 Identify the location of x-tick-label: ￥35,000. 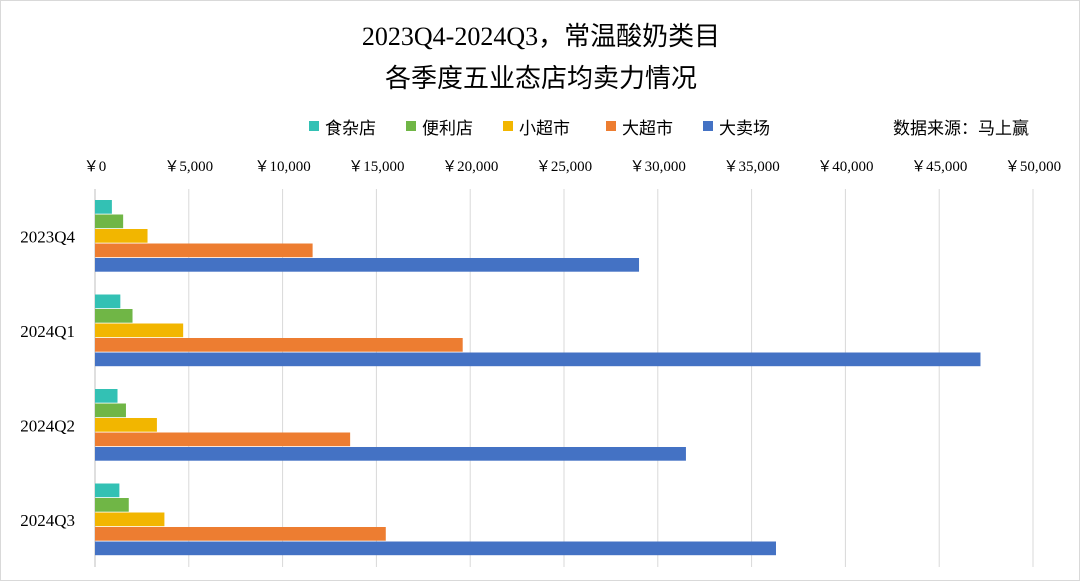
(751, 167).